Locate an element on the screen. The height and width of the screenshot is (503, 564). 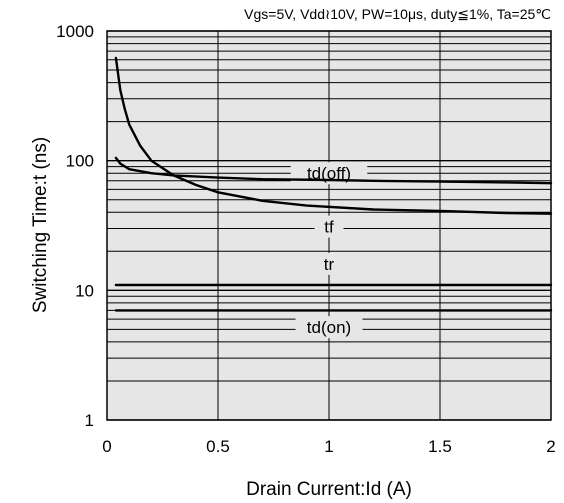
y-tick-label: 1 is located at coordinates (89, 420).